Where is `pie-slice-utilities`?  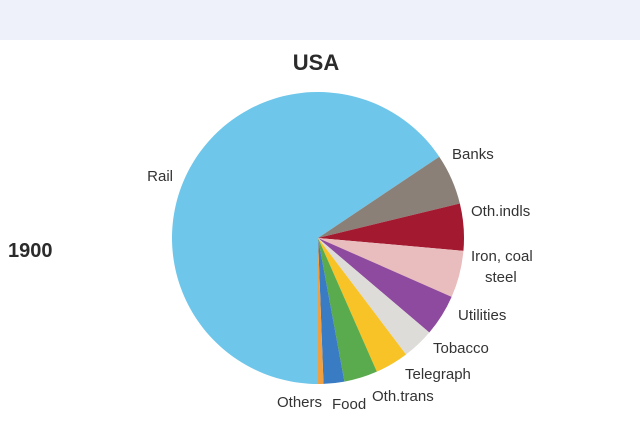 pie-slice-utilities is located at coordinates (385, 285).